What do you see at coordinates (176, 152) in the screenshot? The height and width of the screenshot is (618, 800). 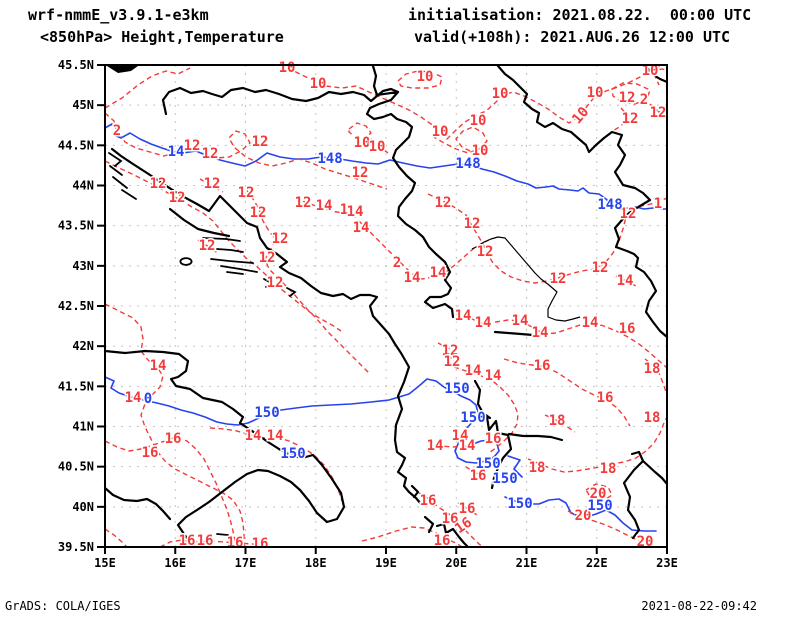 I see `height-contour-label: 14` at bounding box center [176, 152].